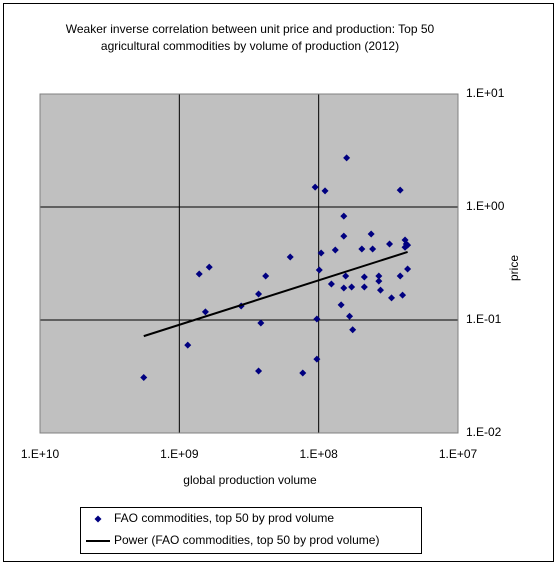  What do you see at coordinates (318, 454) in the screenshot?
I see `x-tick-label: 1.E+08` at bounding box center [318, 454].